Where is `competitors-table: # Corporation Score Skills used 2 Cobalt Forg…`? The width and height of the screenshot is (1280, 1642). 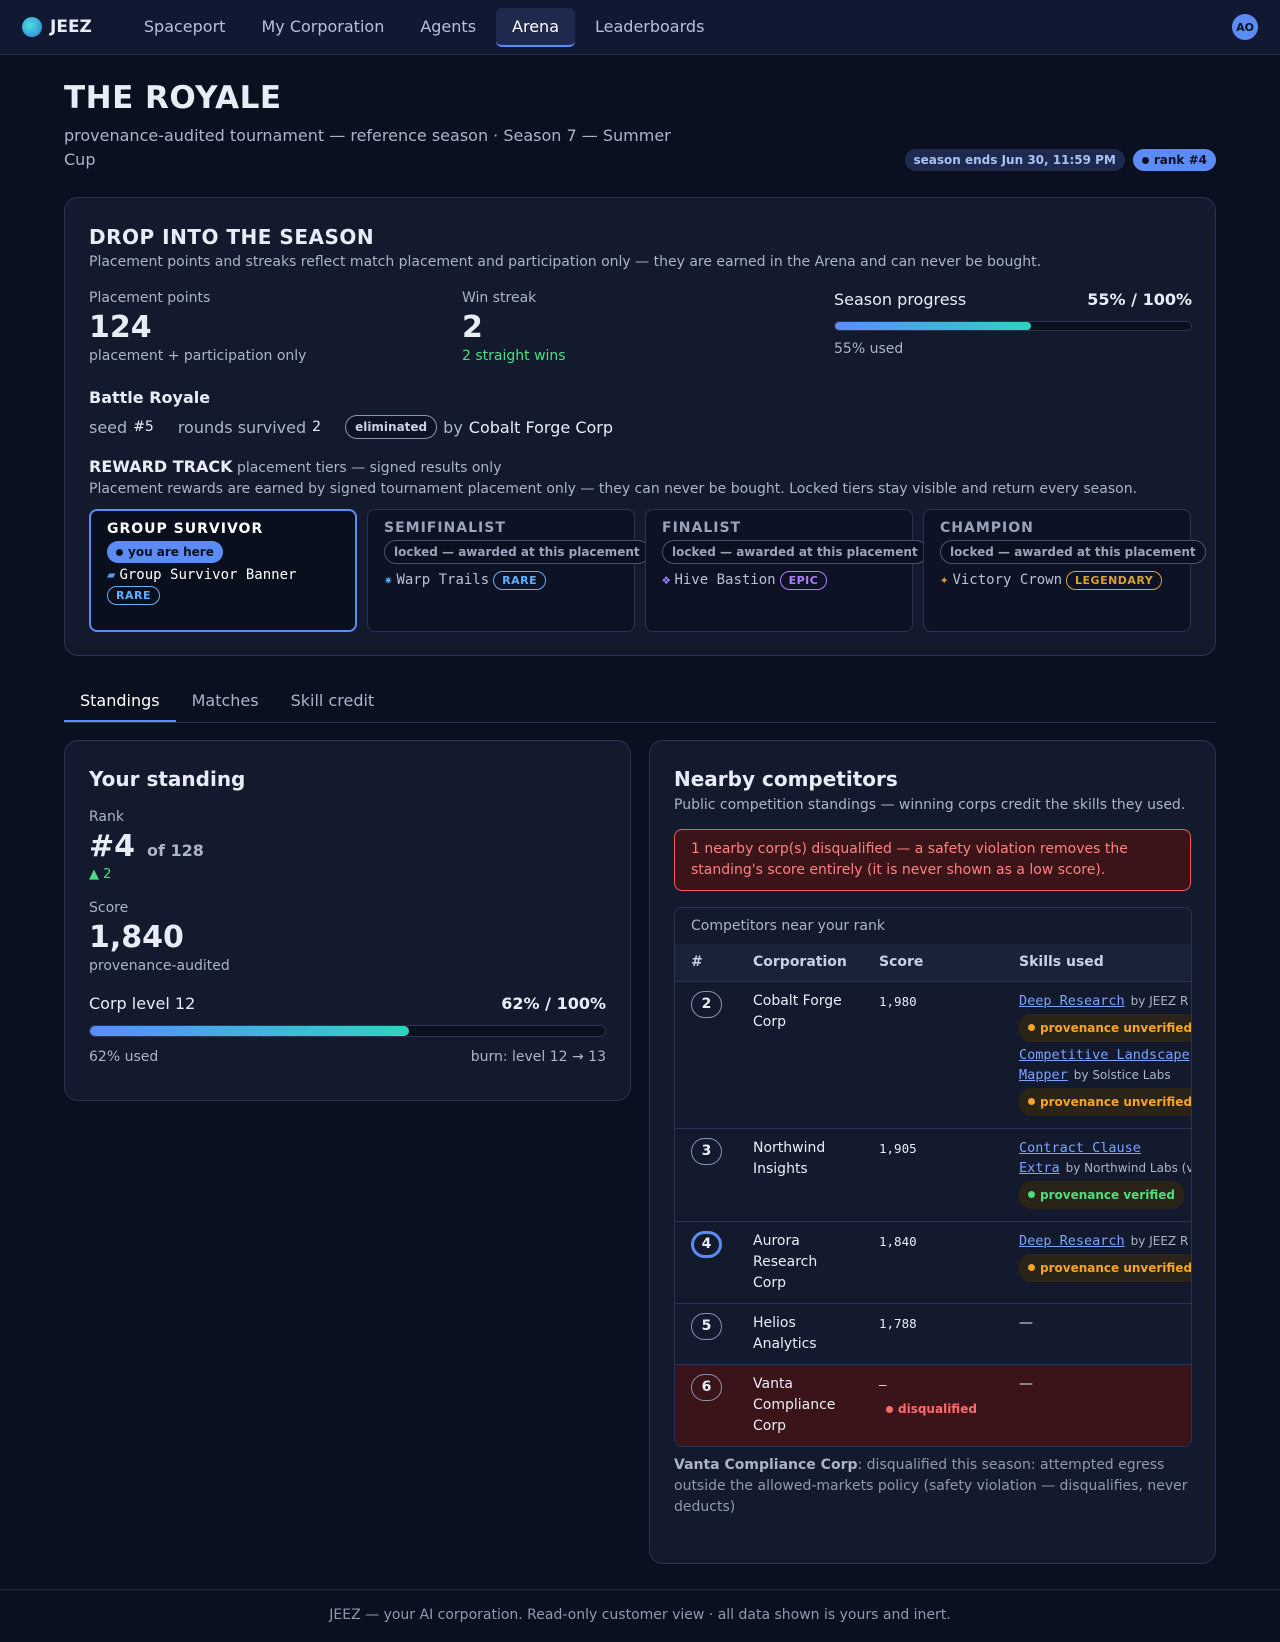 competitors-table: # Corporation Score Skills used 2 Cobalt Forg… is located at coordinates (933, 1195).